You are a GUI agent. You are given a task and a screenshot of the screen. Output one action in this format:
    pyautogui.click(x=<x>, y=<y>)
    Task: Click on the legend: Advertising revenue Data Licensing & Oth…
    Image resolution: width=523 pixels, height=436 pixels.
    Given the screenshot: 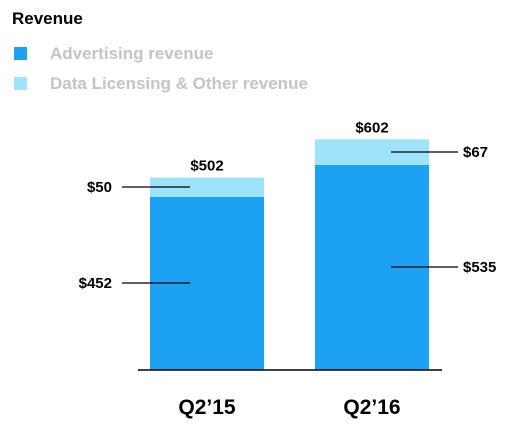 What is the action you would take?
    pyautogui.click(x=161, y=68)
    